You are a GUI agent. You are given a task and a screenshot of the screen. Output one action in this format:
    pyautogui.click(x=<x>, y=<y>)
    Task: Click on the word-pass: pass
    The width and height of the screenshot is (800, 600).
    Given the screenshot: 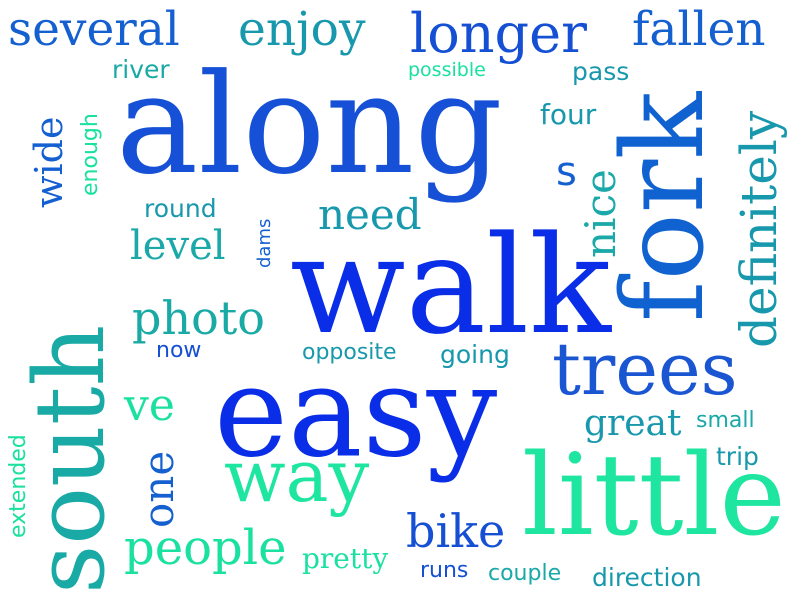 What is the action you would take?
    pyautogui.click(x=601, y=71)
    